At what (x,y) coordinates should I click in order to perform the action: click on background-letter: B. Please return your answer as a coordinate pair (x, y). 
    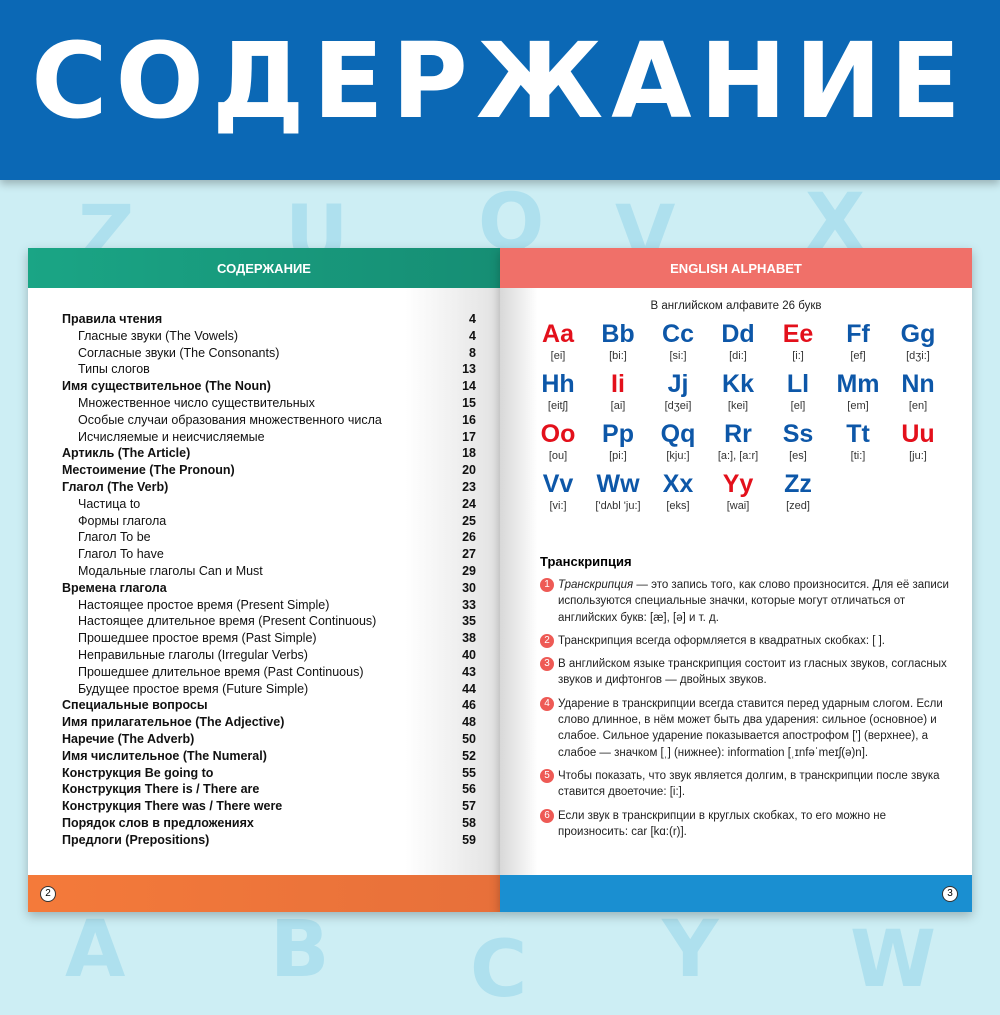
    Looking at the image, I should click on (300, 950).